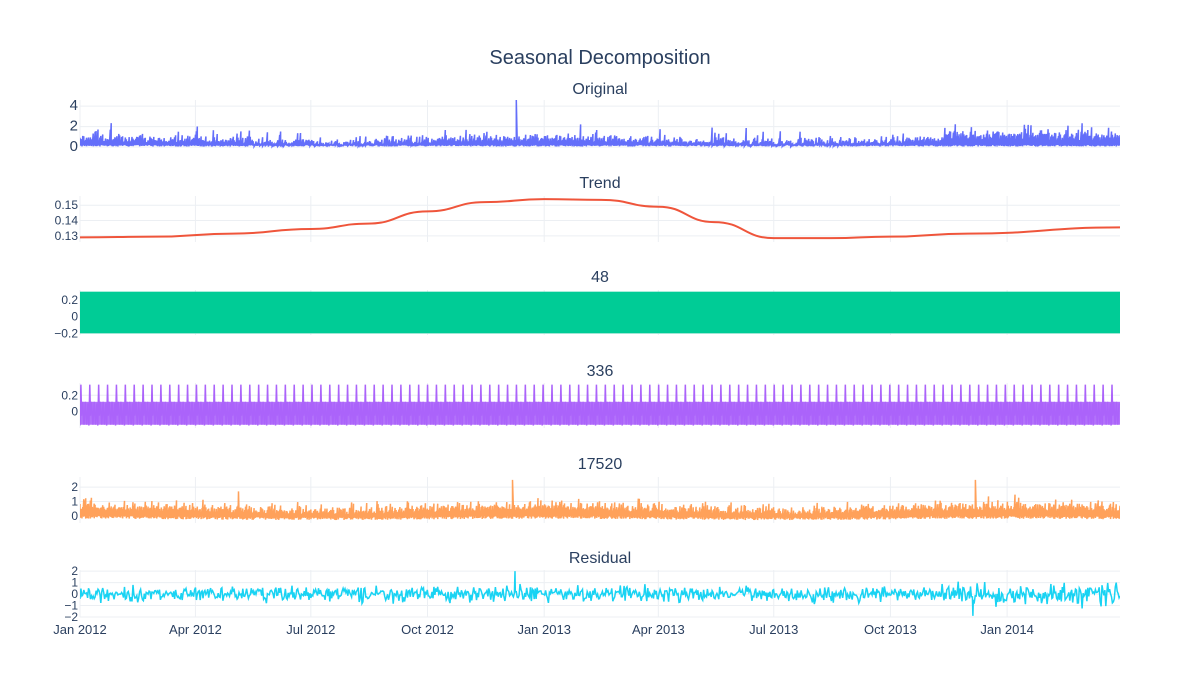 Image resolution: width=1200 pixels, height=700 pixels. I want to click on panel-4: 0.2 0 336, so click(590, 395).